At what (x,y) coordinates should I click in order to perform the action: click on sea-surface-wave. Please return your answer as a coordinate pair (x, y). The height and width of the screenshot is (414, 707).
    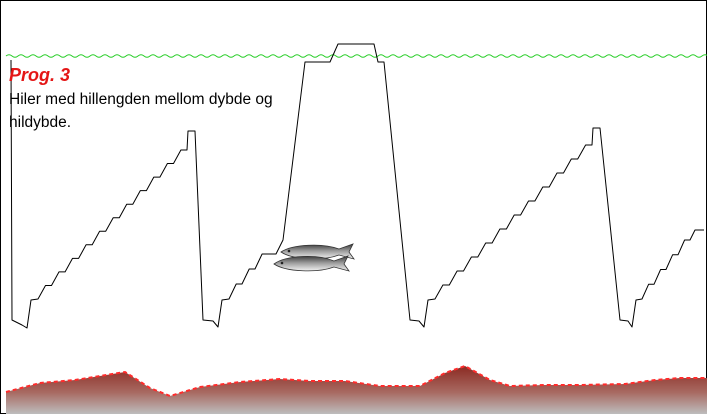
    Looking at the image, I should click on (356, 56).